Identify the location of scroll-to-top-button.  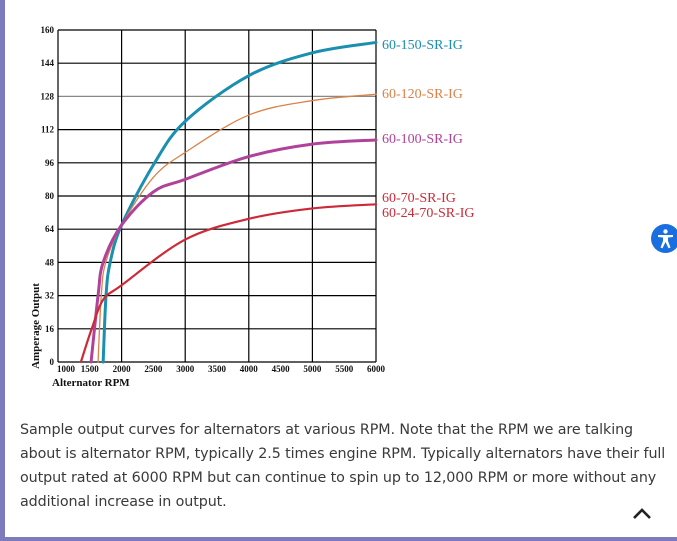
(642, 513).